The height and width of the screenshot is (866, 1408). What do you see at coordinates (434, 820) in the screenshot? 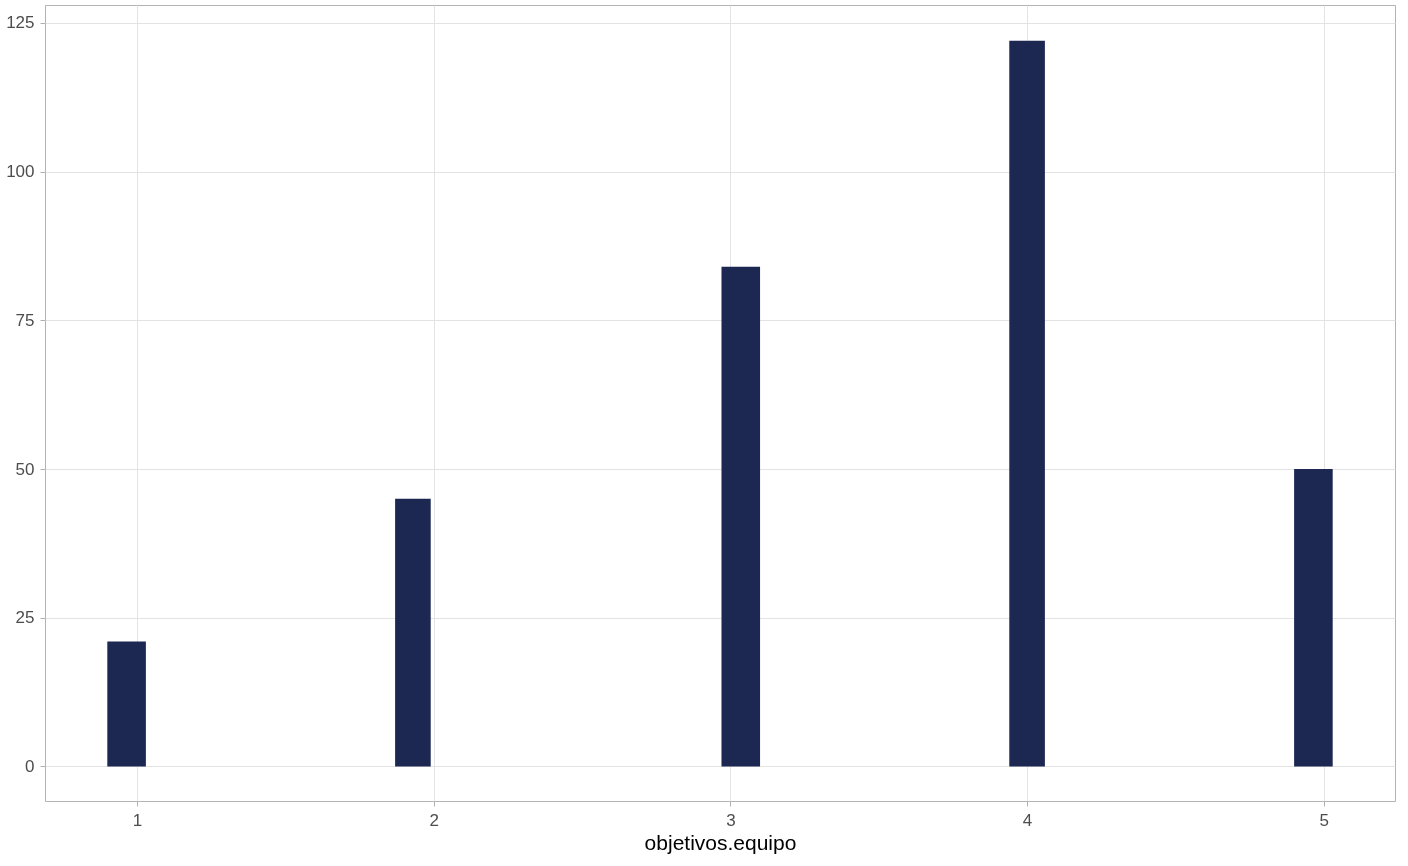
I see `x-tick-label: 2` at bounding box center [434, 820].